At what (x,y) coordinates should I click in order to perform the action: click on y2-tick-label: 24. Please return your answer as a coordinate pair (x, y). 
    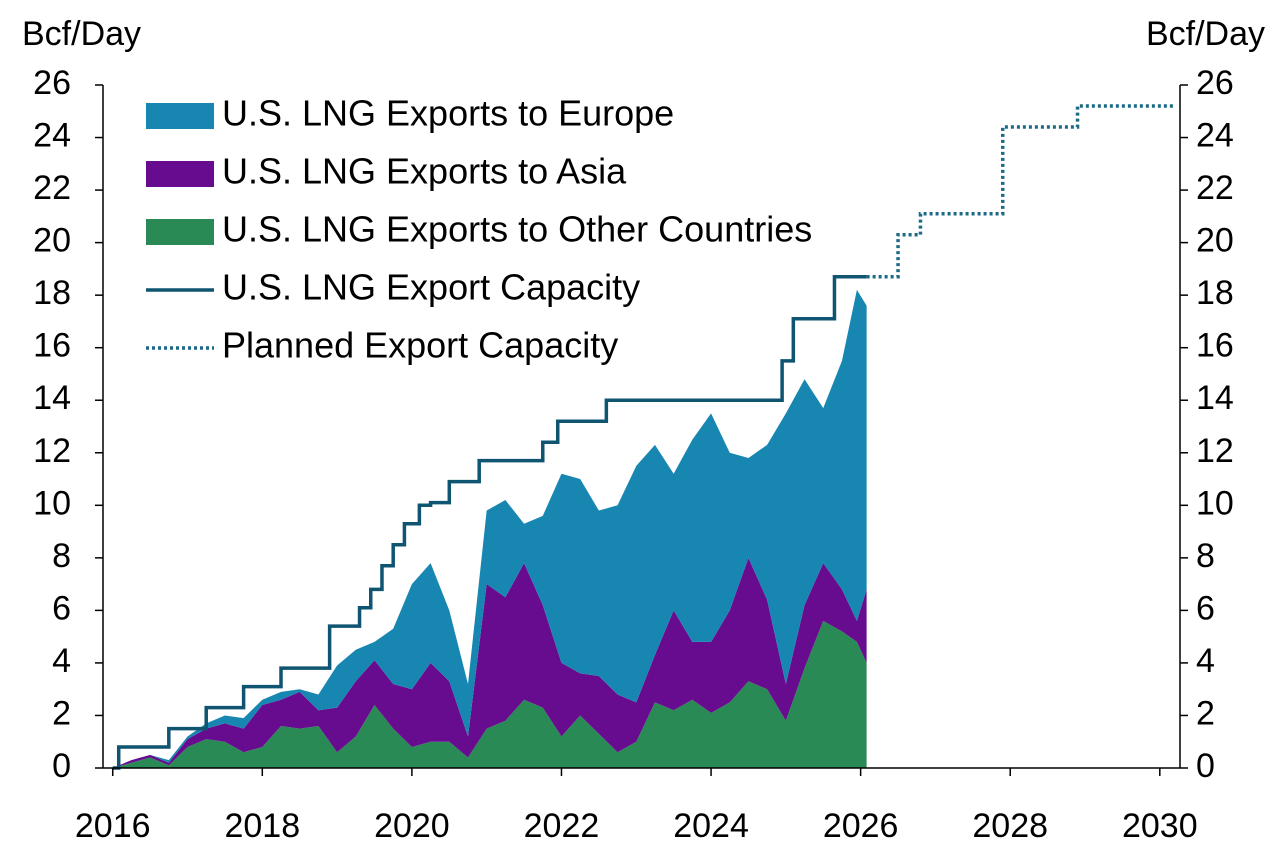
    Looking at the image, I should click on (1215, 136).